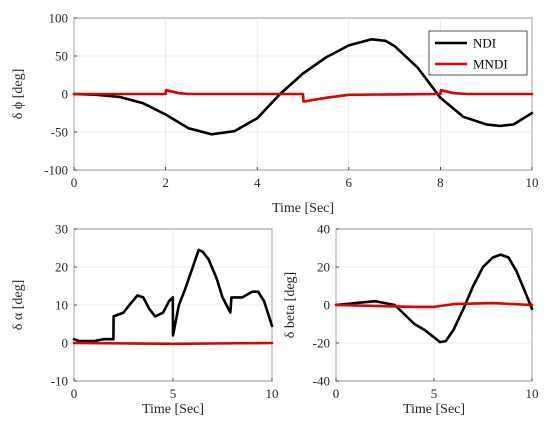 The image size is (550, 436). I want to click on y-axis-label: δ ϕ [deg], so click(18, 94).